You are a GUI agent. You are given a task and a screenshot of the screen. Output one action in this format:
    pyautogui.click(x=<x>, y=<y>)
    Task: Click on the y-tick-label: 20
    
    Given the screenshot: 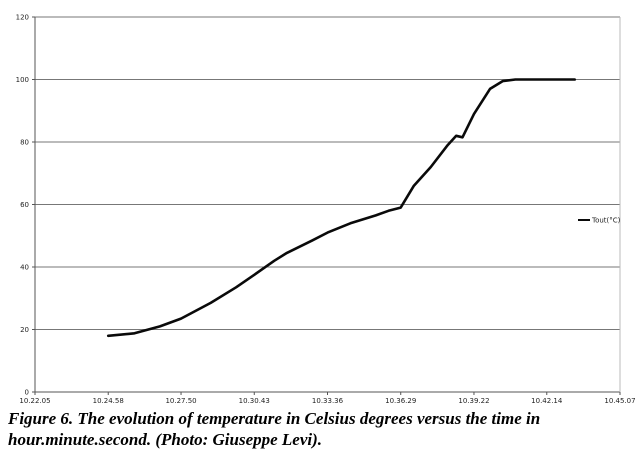 What is the action you would take?
    pyautogui.click(x=24, y=330)
    